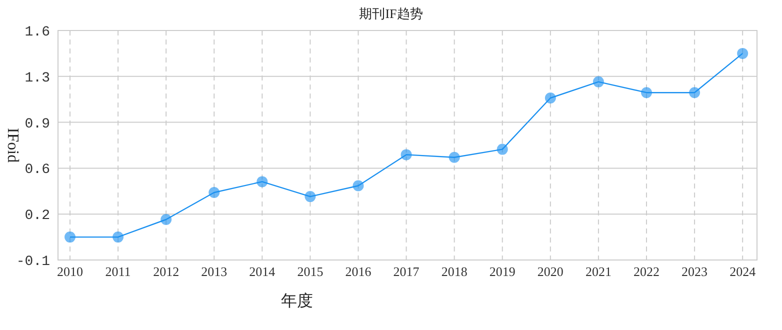  Describe the element at coordinates (33, 262) in the screenshot. I see `y-tick-label: -0.1` at that location.